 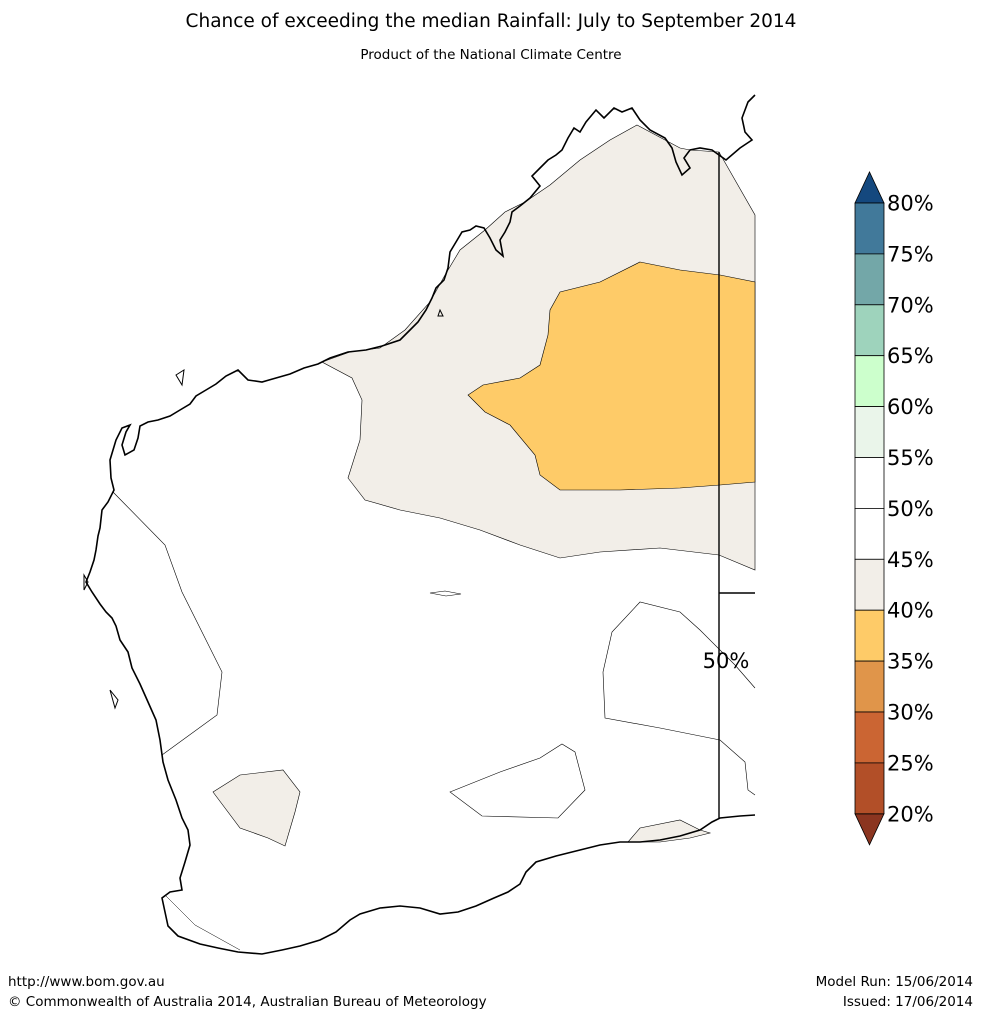 I want to click on colorbar: 80% 75% 70% 65% 60% 55% 50% 45% 40% 35% 30% 25% 20%, so click(x=894, y=508).